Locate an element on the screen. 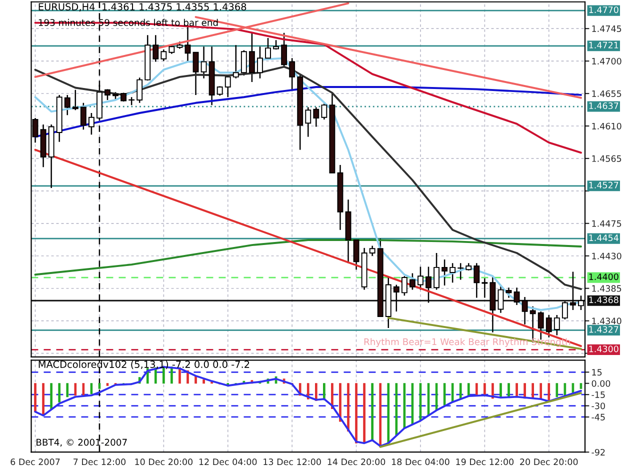 The width and height of the screenshot is (625, 469). ref-line-label: 1.4327 is located at coordinates (603, 329).